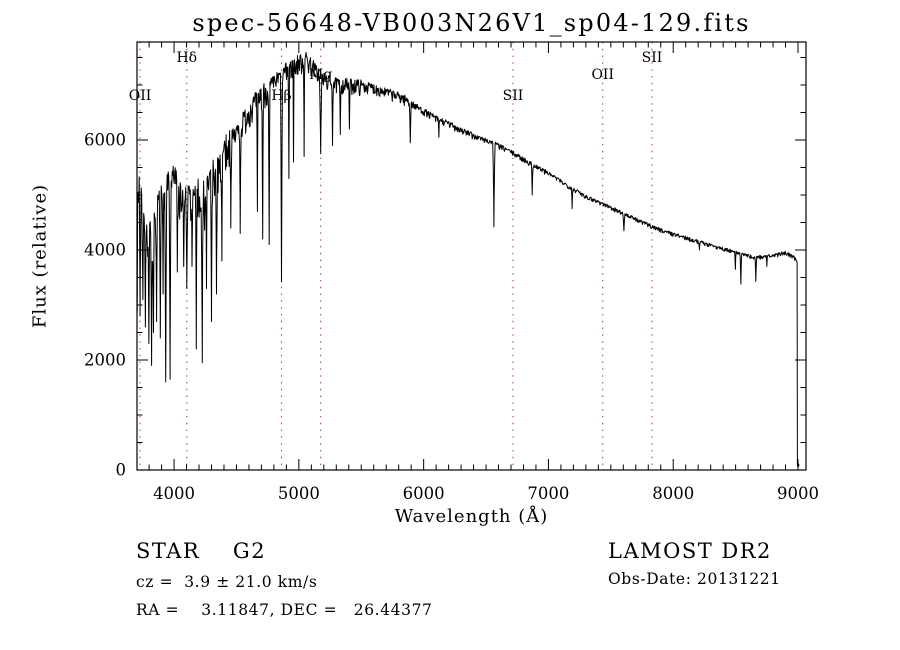 This screenshot has height=650, width=900. I want to click on x-tick-label: 7000, so click(548, 493).